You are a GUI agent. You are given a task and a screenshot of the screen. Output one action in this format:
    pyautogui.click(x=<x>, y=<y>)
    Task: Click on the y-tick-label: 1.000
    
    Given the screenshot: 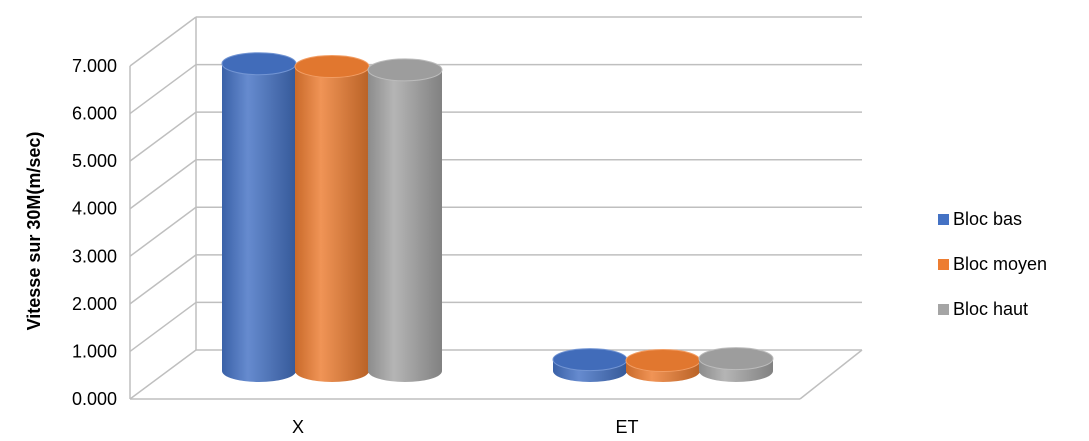 What is the action you would take?
    pyautogui.click(x=94, y=351)
    